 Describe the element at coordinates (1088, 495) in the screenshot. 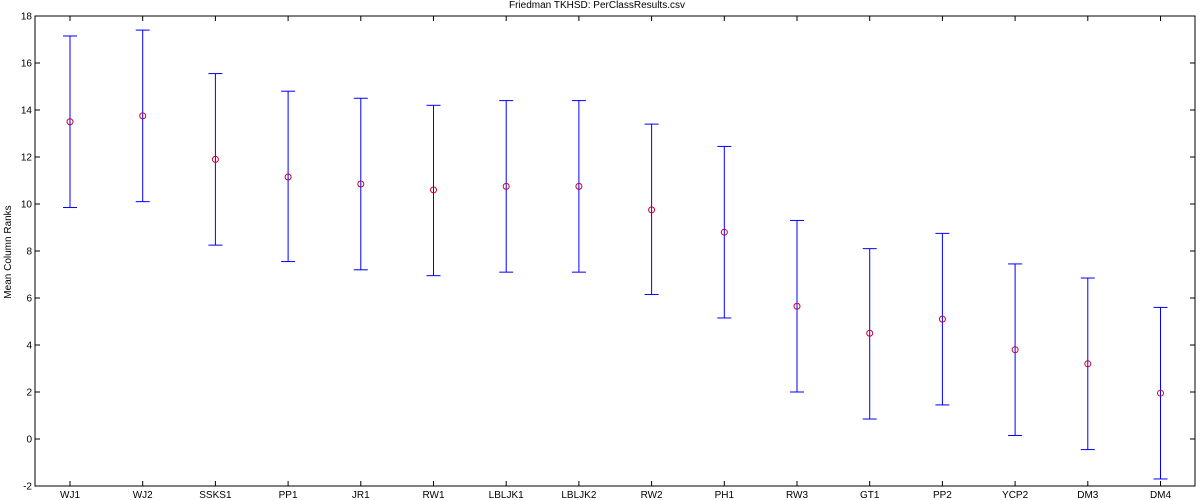

I see `x-tick-label: DM3` at that location.